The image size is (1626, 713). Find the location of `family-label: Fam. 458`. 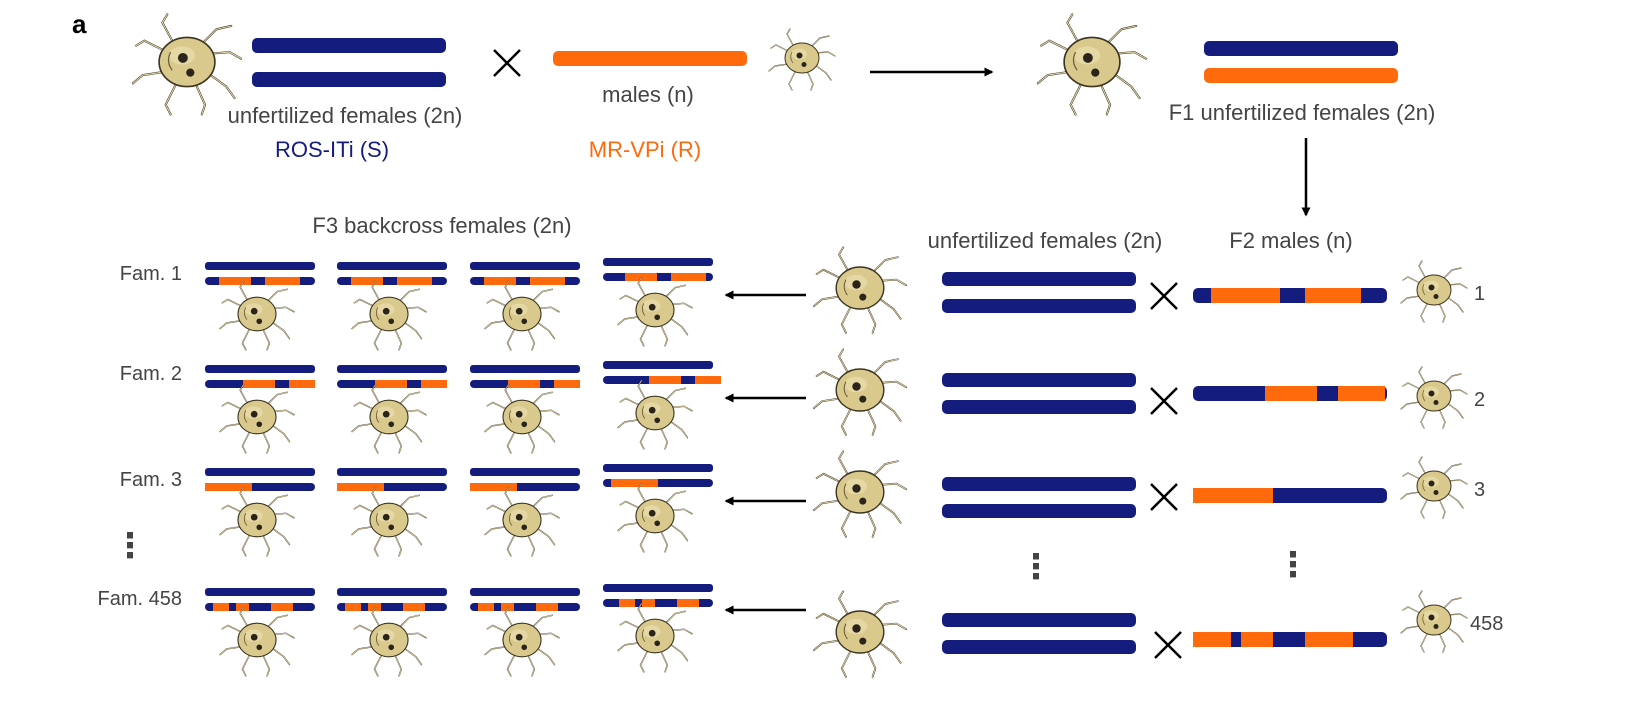

family-label: Fam. 458 is located at coordinates (140, 599).